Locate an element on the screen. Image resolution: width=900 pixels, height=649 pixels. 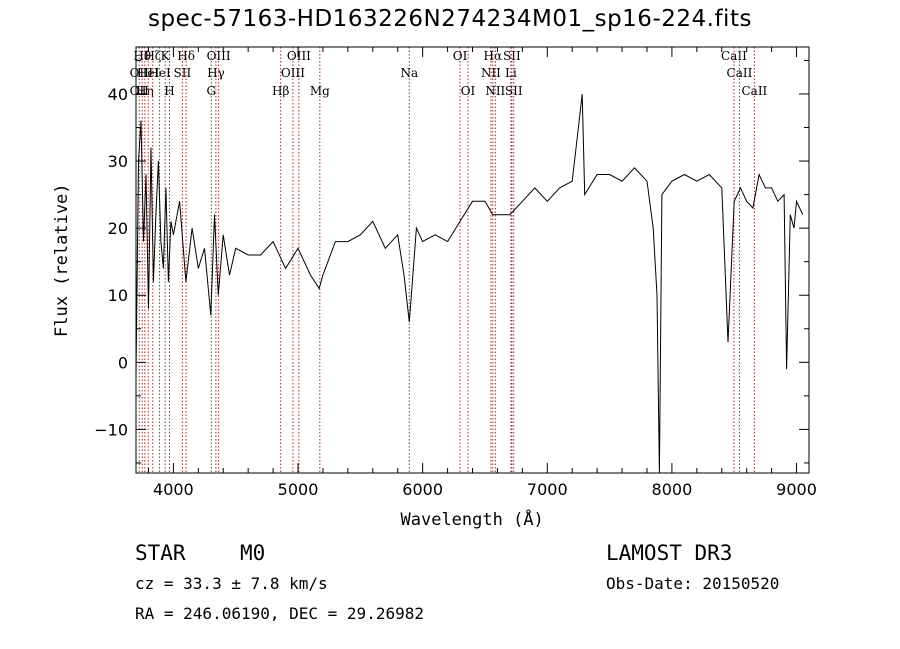
y-tick-label-5: 40 is located at coordinates (118, 94).